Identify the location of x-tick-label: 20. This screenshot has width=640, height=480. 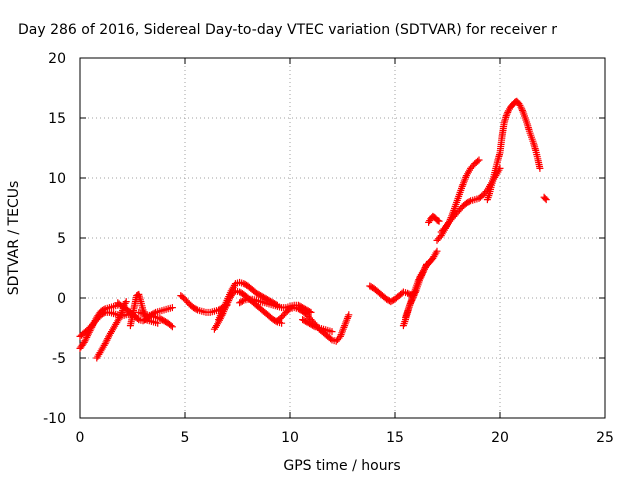
(500, 438).